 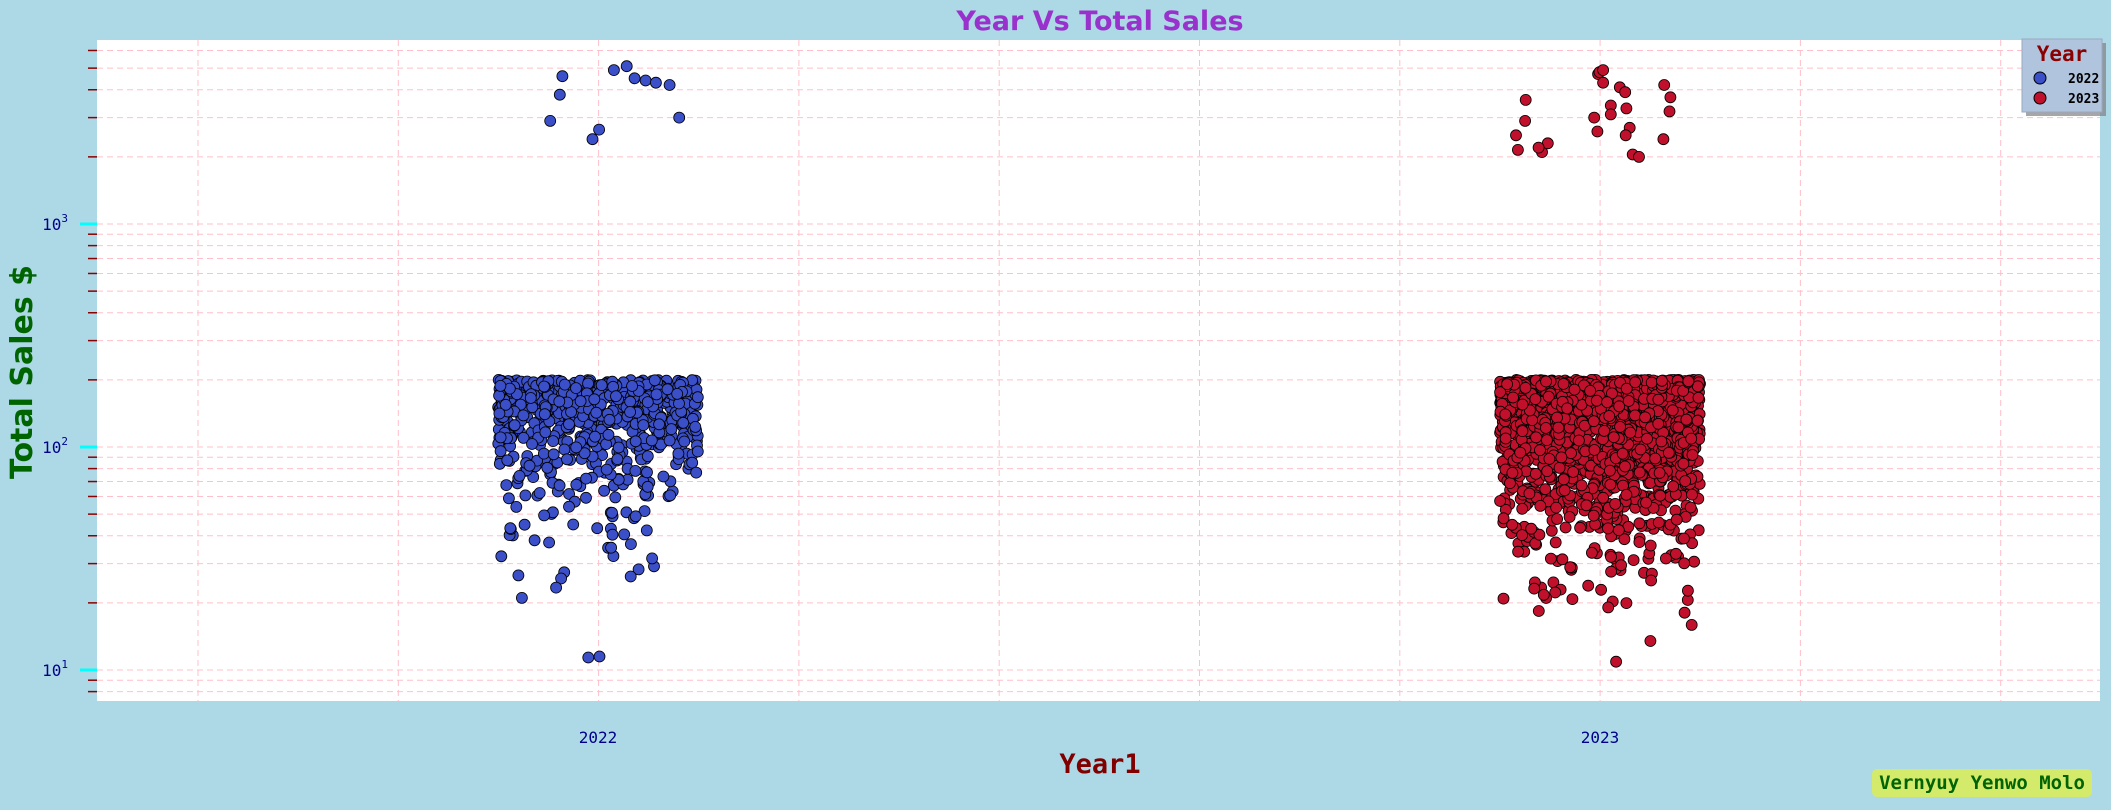 I want to click on chart-title: Year Vs Total Sales, so click(x=1099, y=21).